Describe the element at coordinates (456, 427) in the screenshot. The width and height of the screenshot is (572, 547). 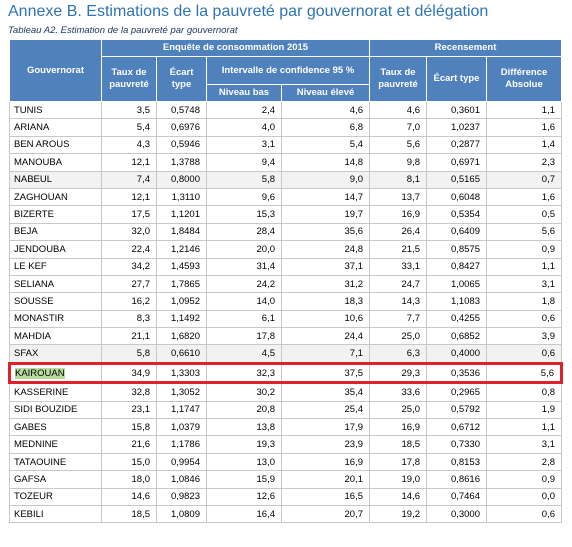
I see `value-cell: 0,6712` at that location.